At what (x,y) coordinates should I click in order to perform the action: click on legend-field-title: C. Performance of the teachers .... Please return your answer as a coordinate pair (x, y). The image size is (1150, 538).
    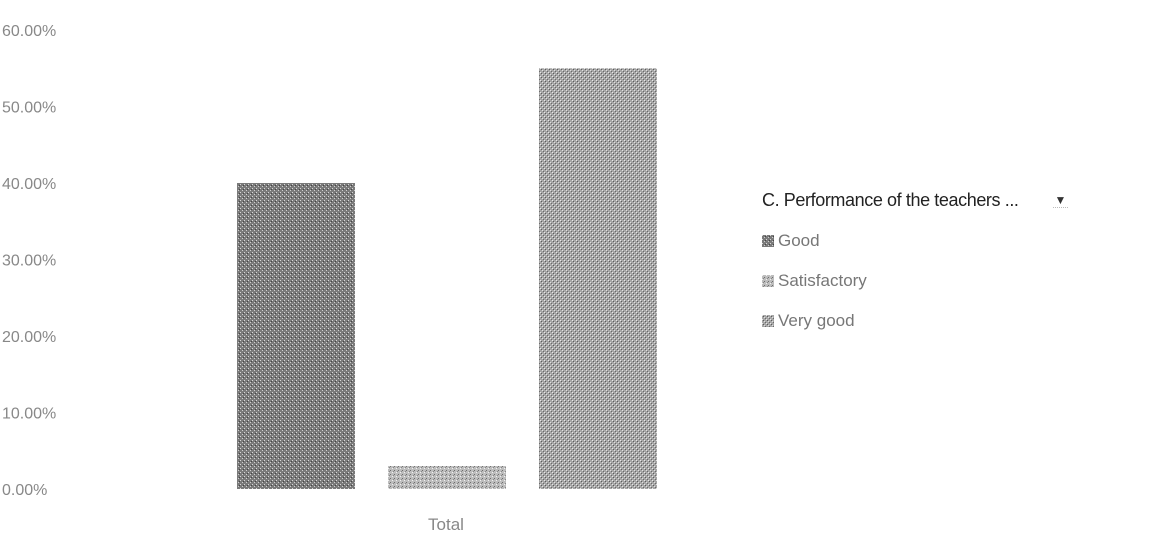
    Looking at the image, I should click on (890, 199).